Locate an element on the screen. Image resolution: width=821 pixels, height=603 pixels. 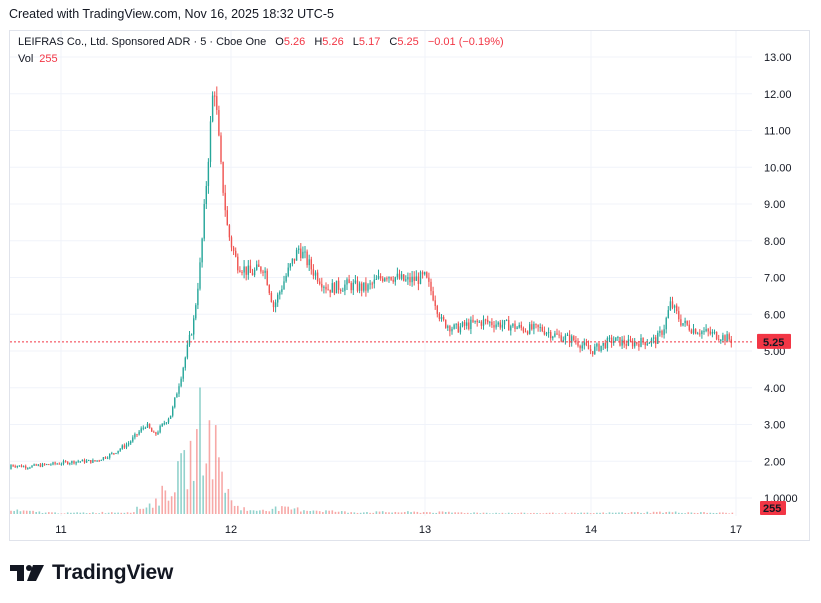
time-tick-label: 12 is located at coordinates (231, 530).